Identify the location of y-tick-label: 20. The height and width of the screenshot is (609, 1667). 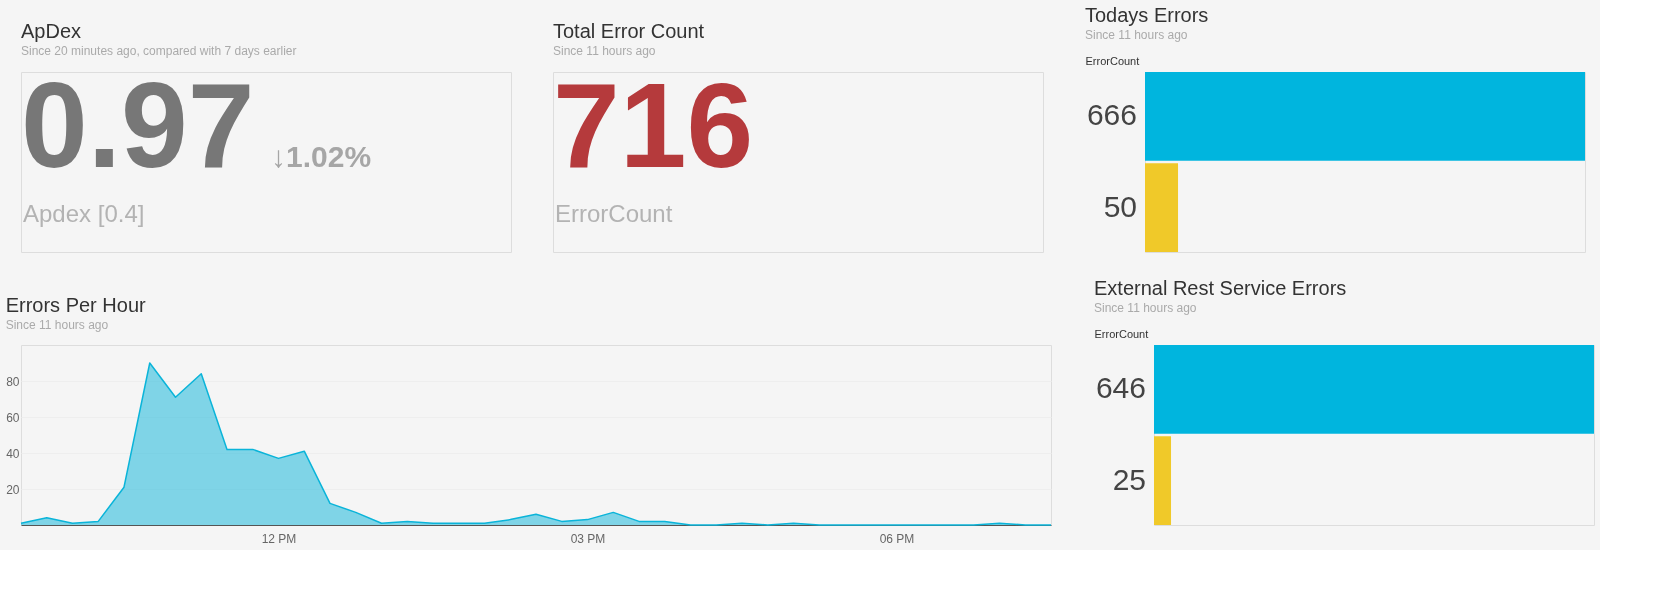
(13, 489).